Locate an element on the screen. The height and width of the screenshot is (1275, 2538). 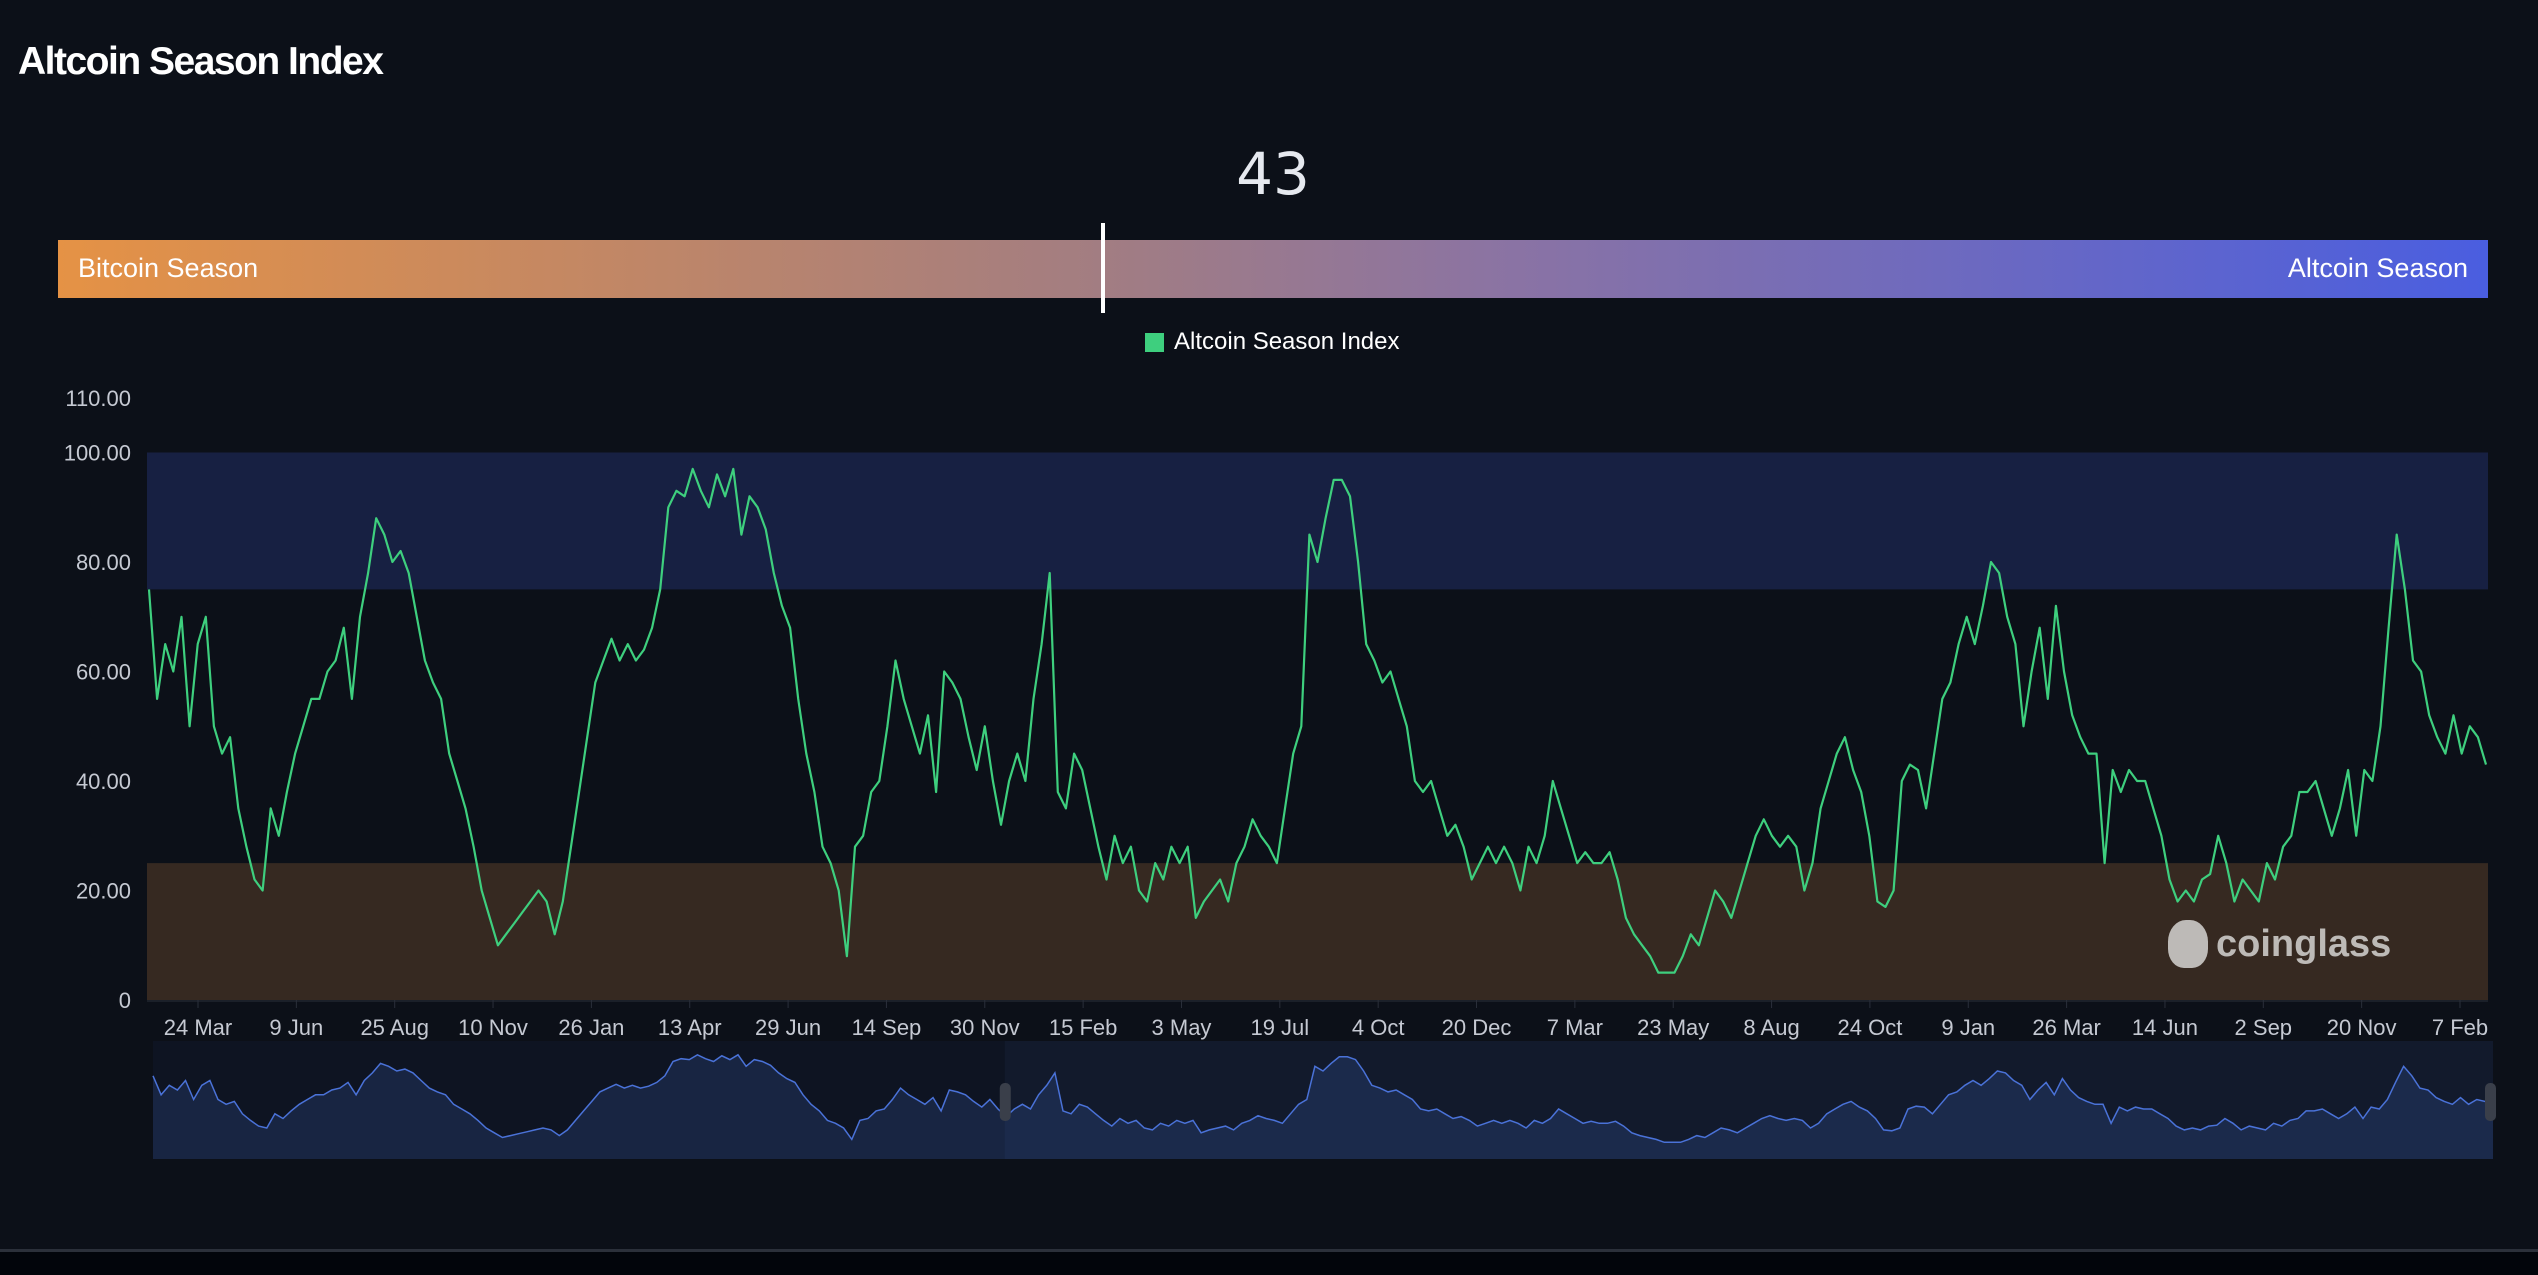
navigator-left-handle is located at coordinates (1005, 1102).